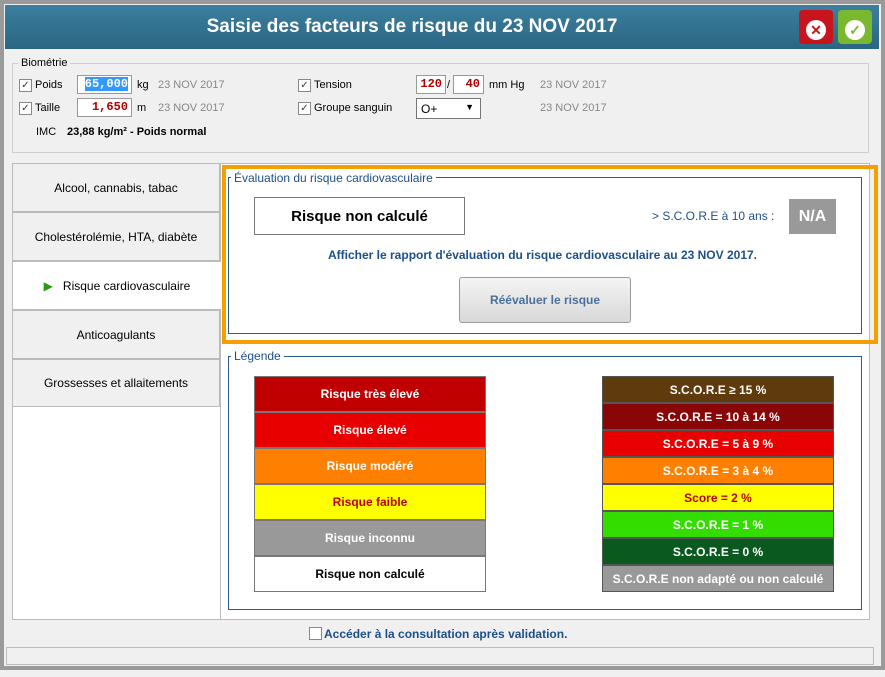  What do you see at coordinates (573, 108) in the screenshot?
I see `groupe-date: 23 NOV 2017` at bounding box center [573, 108].